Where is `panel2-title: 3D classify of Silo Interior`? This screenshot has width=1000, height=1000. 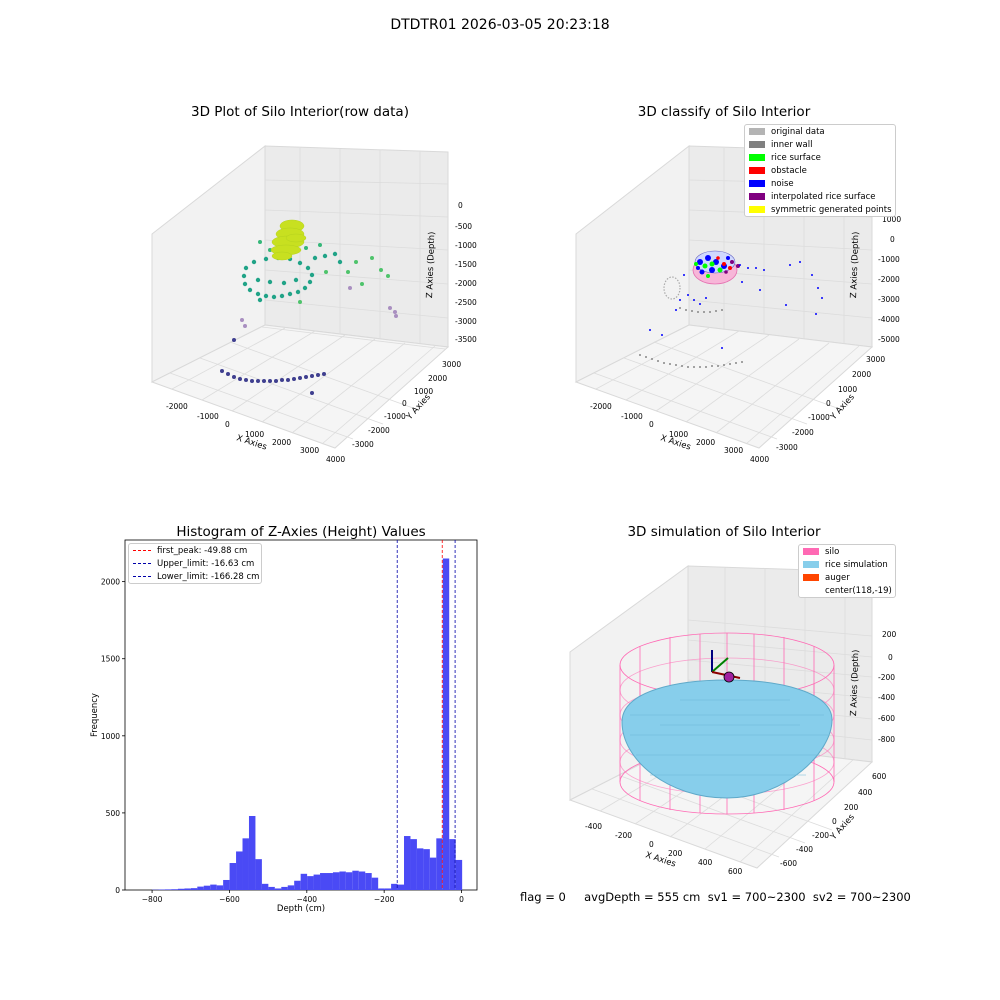
panel2-title: 3D classify of Silo Interior is located at coordinates (724, 112).